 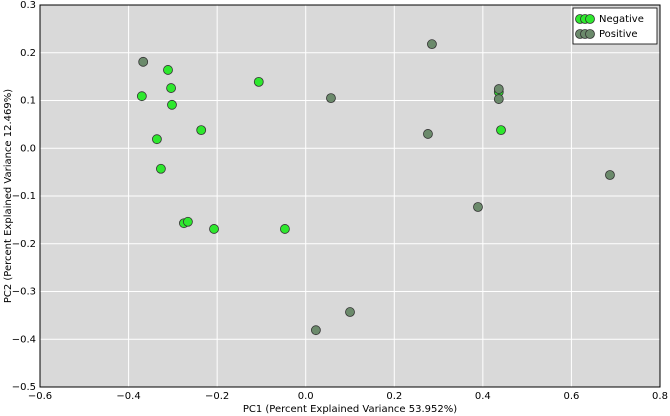 I want to click on y-tick-label: 0.2, so click(x=28, y=53).